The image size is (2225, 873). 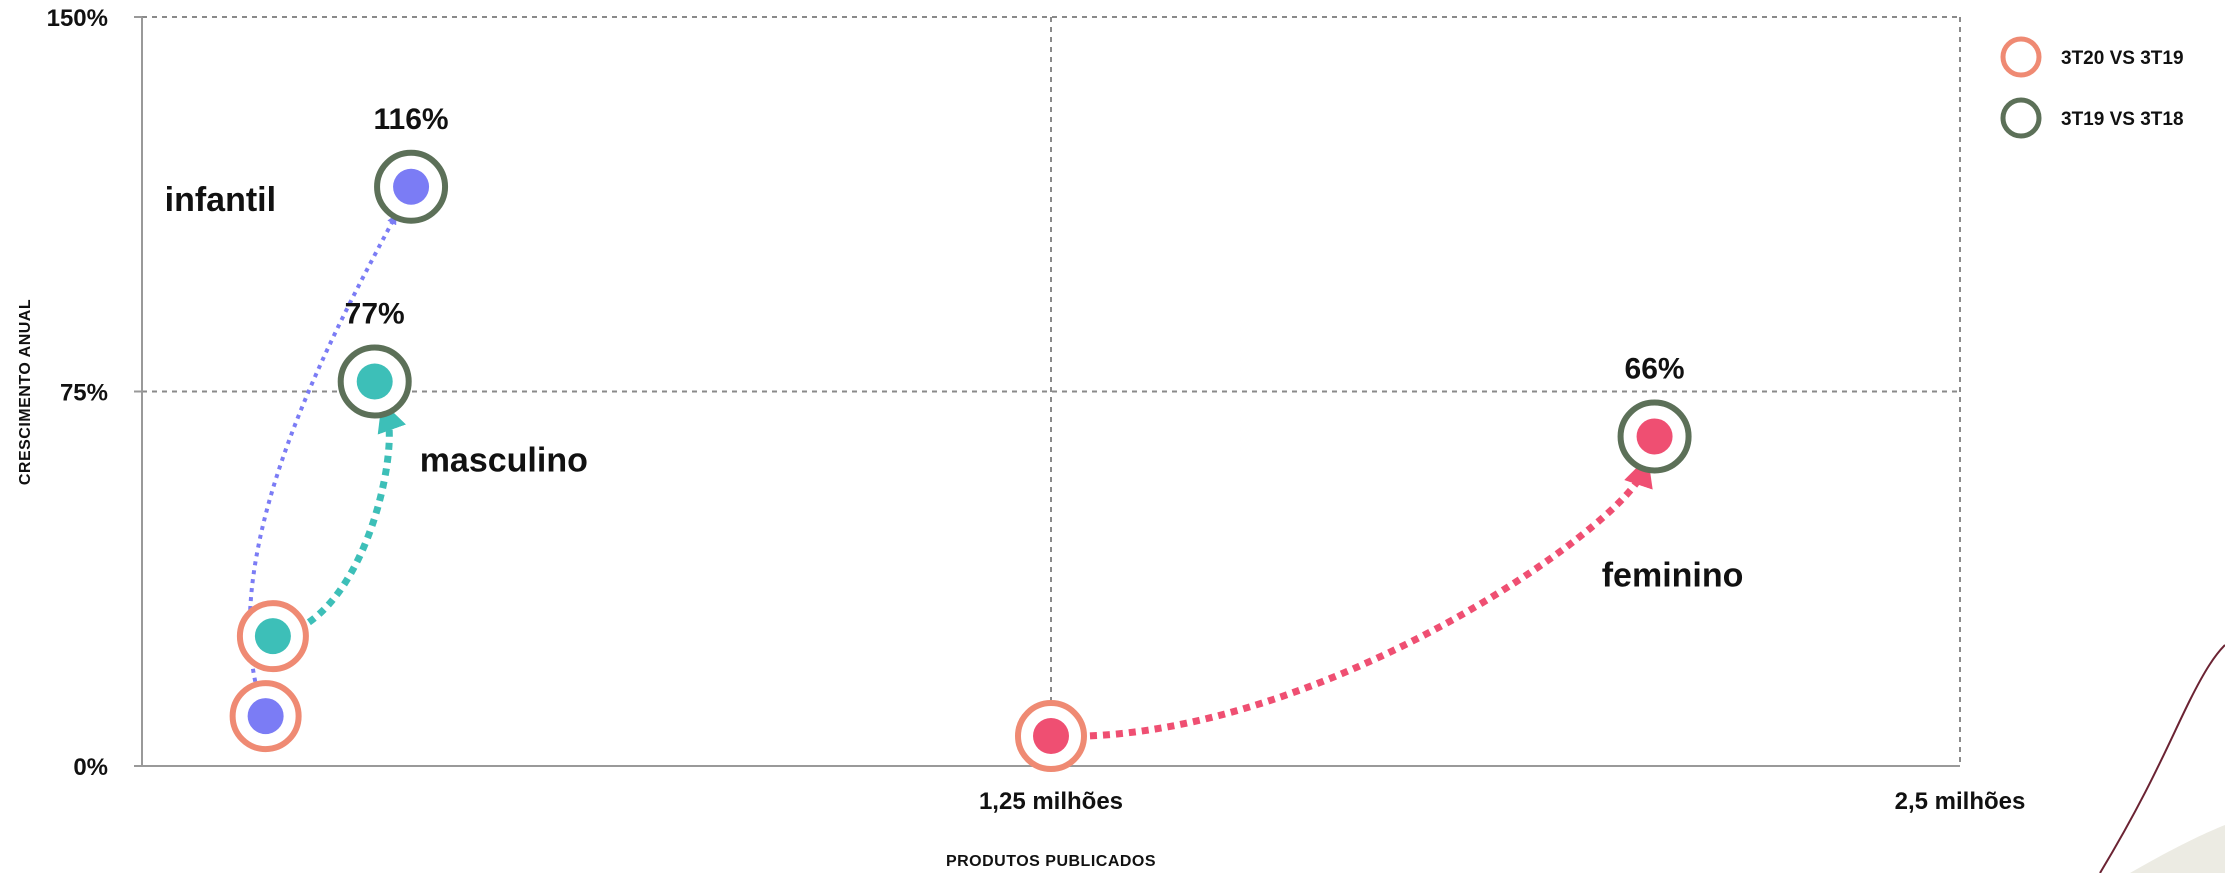 What do you see at coordinates (1655, 368) in the screenshot?
I see `value-label: 66%` at bounding box center [1655, 368].